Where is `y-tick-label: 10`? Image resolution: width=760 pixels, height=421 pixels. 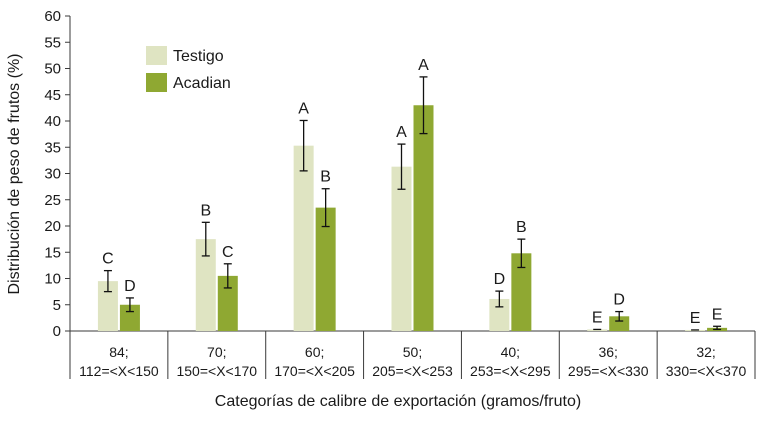
y-tick-label: 10 is located at coordinates (52, 279).